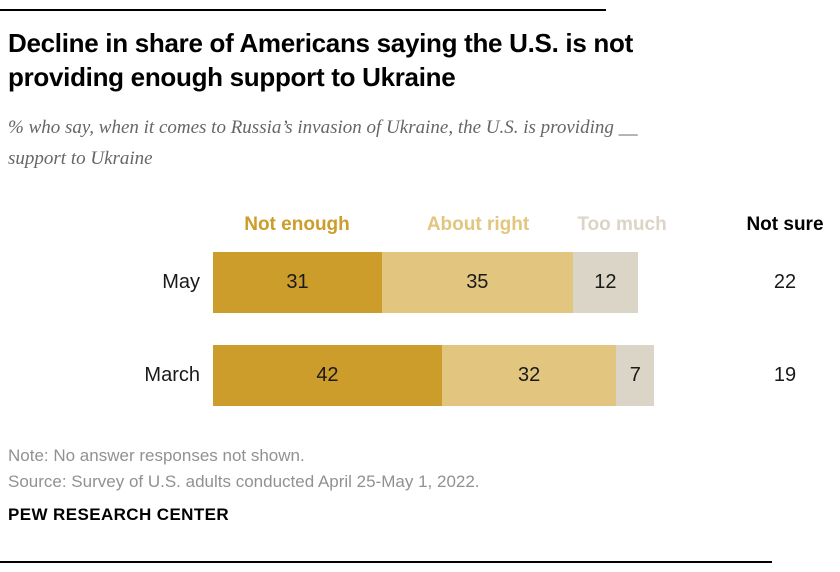 This screenshot has height=572, width=840. Describe the element at coordinates (622, 224) in the screenshot. I see `legend-label-too-much: Too much` at that location.